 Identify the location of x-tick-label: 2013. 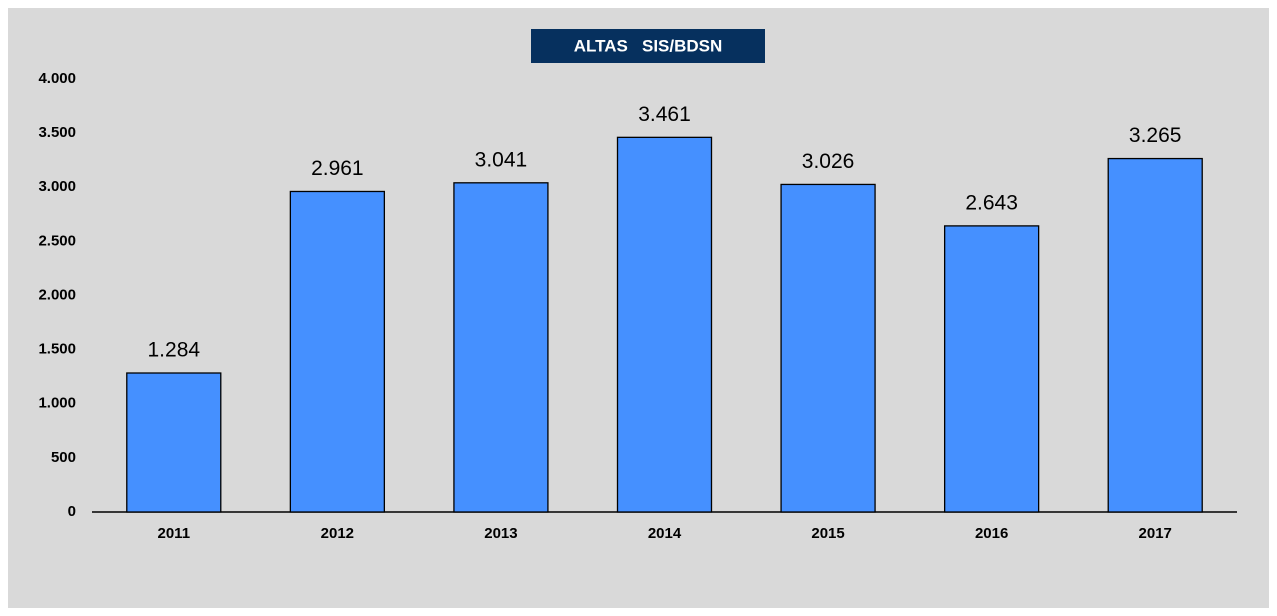
(500, 533).